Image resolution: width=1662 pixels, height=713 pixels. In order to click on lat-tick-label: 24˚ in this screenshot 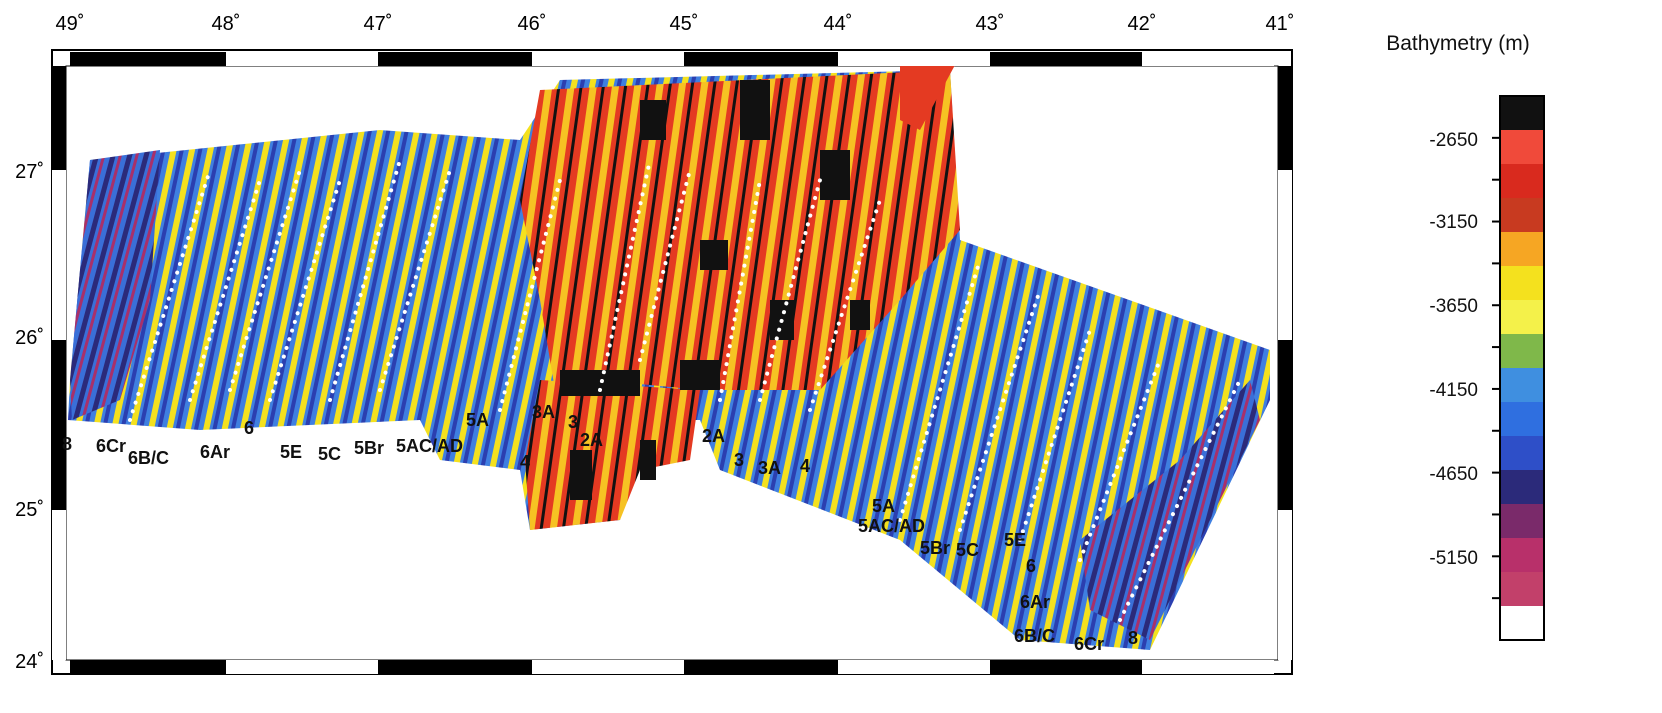, I will do `click(29, 662)`.